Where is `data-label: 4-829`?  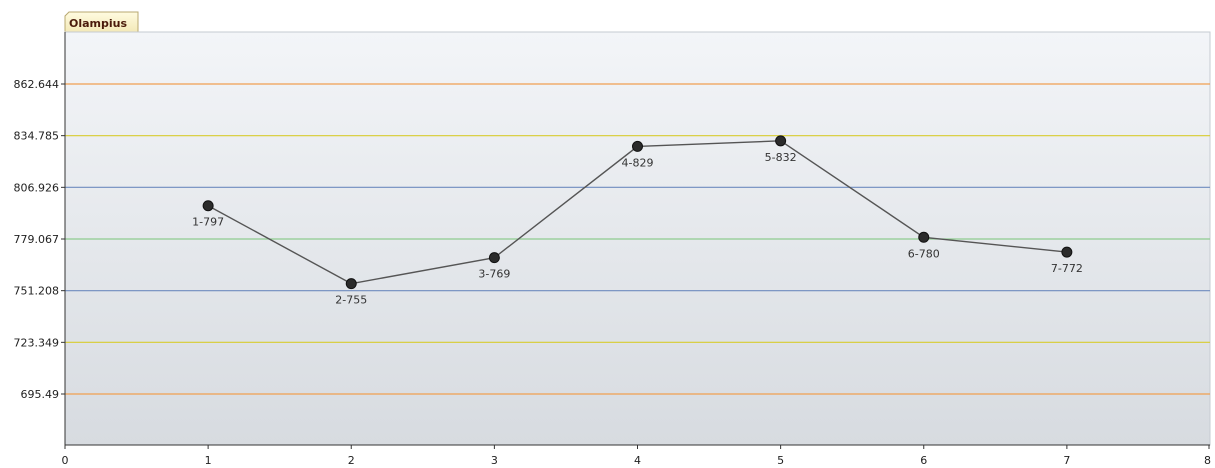 data-label: 4-829 is located at coordinates (638, 162).